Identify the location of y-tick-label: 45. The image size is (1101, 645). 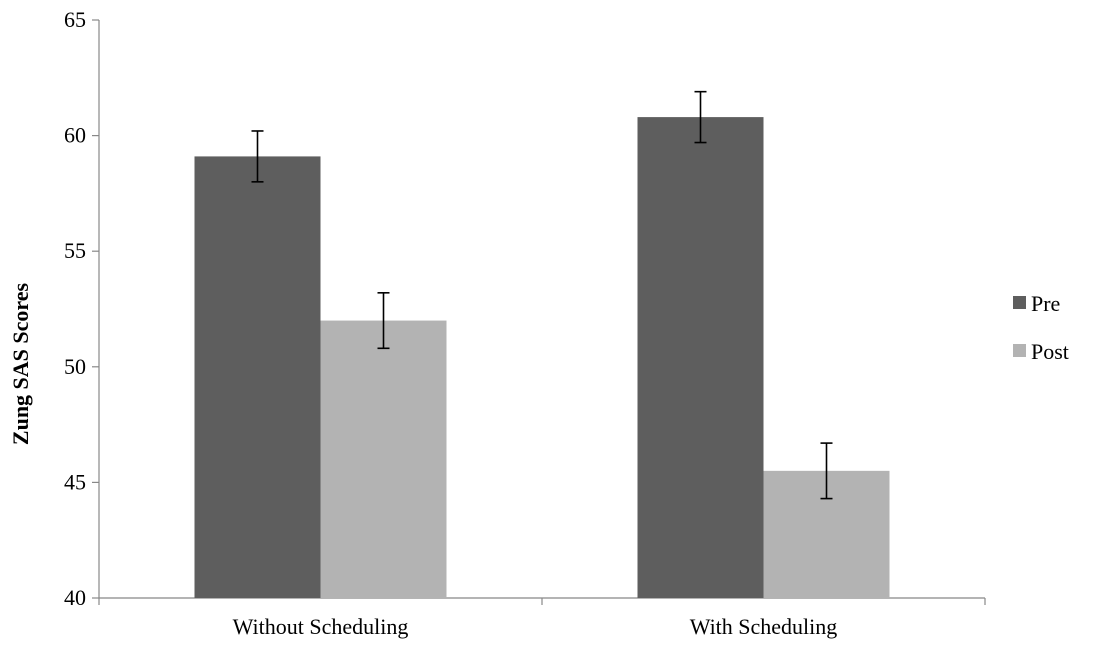
(75, 481).